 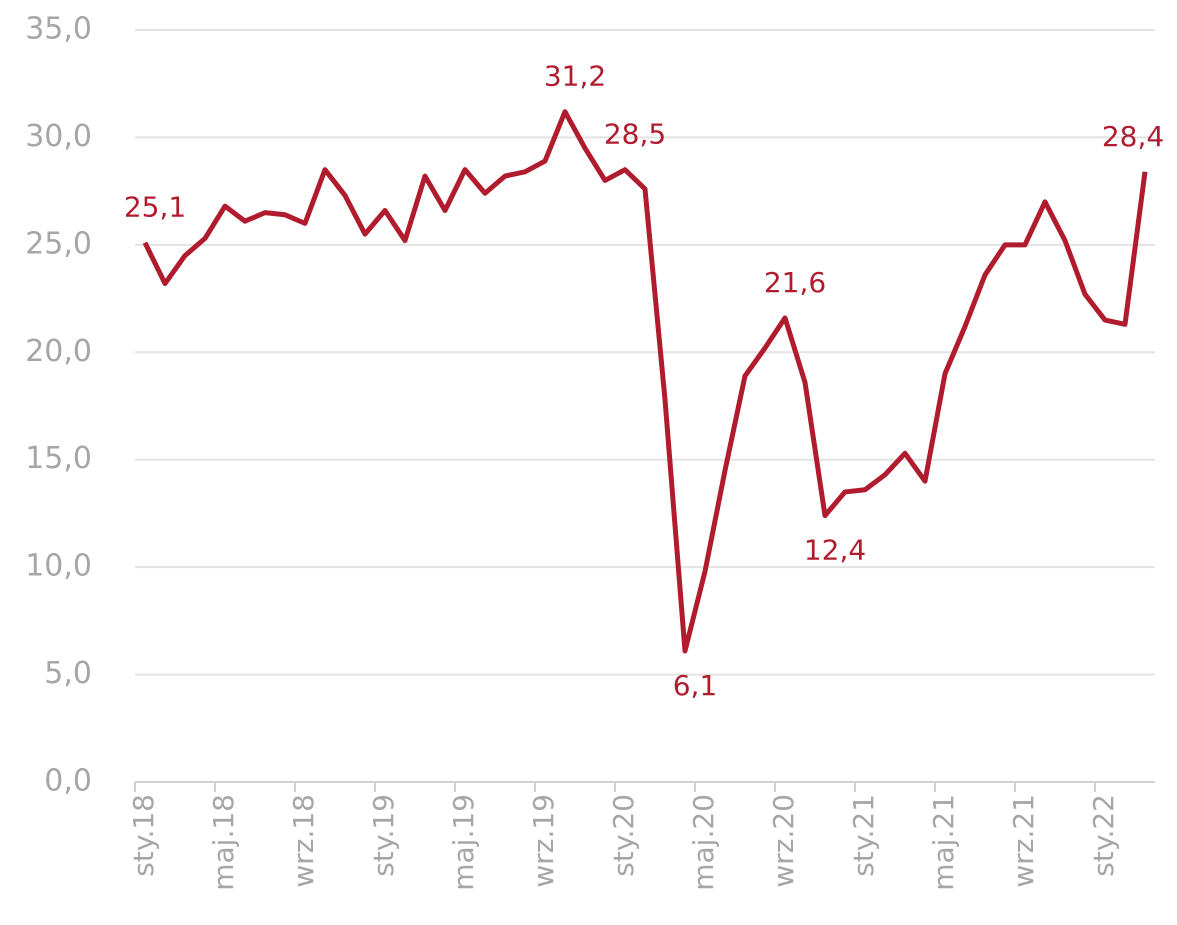 What do you see at coordinates (575, 76) in the screenshot?
I see `data-label: 31,2` at bounding box center [575, 76].